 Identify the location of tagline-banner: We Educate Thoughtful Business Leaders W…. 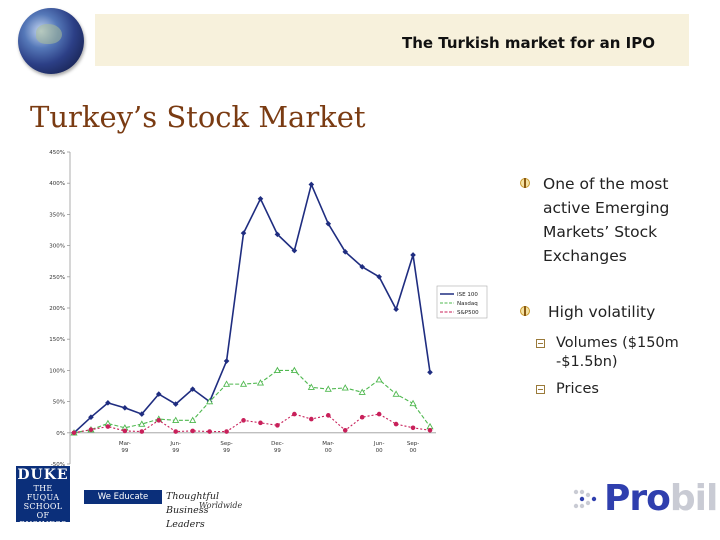
(164, 510).